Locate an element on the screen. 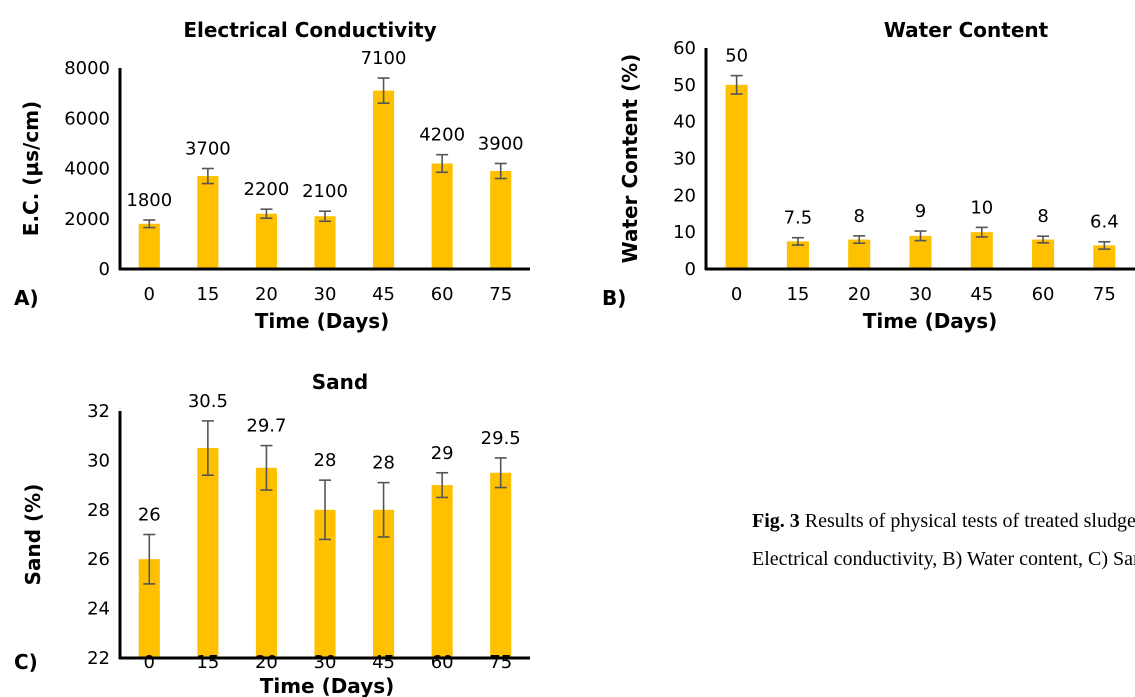  panel-label-sand: C) is located at coordinates (26, 662).